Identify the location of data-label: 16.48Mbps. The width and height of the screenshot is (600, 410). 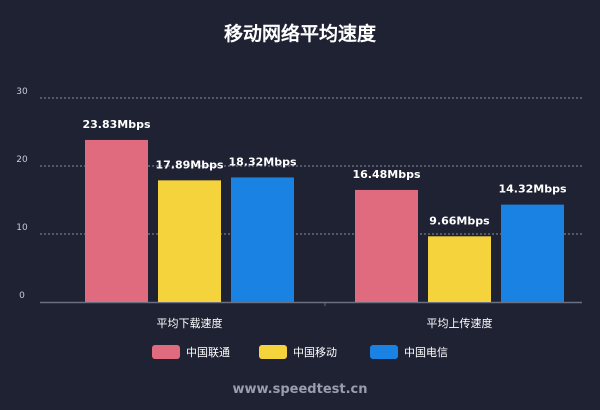
(386, 174).